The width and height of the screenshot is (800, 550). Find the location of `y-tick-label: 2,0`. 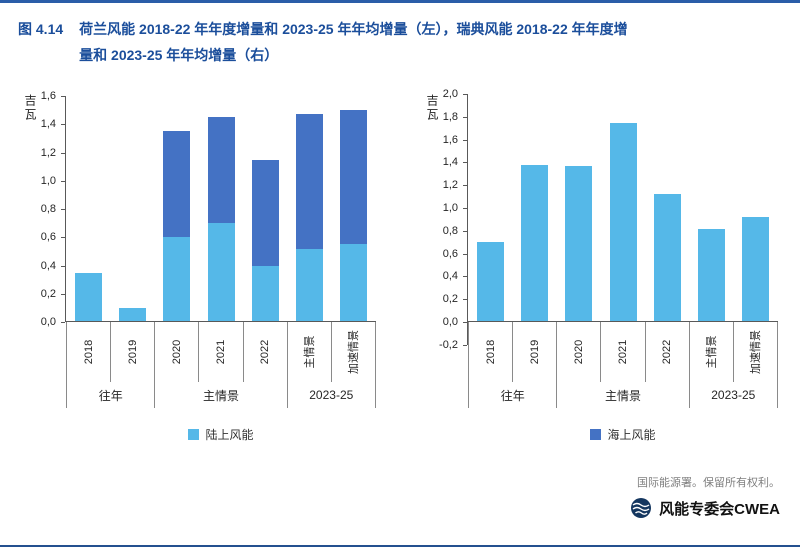

y-tick-label: 2,0 is located at coordinates (450, 94).